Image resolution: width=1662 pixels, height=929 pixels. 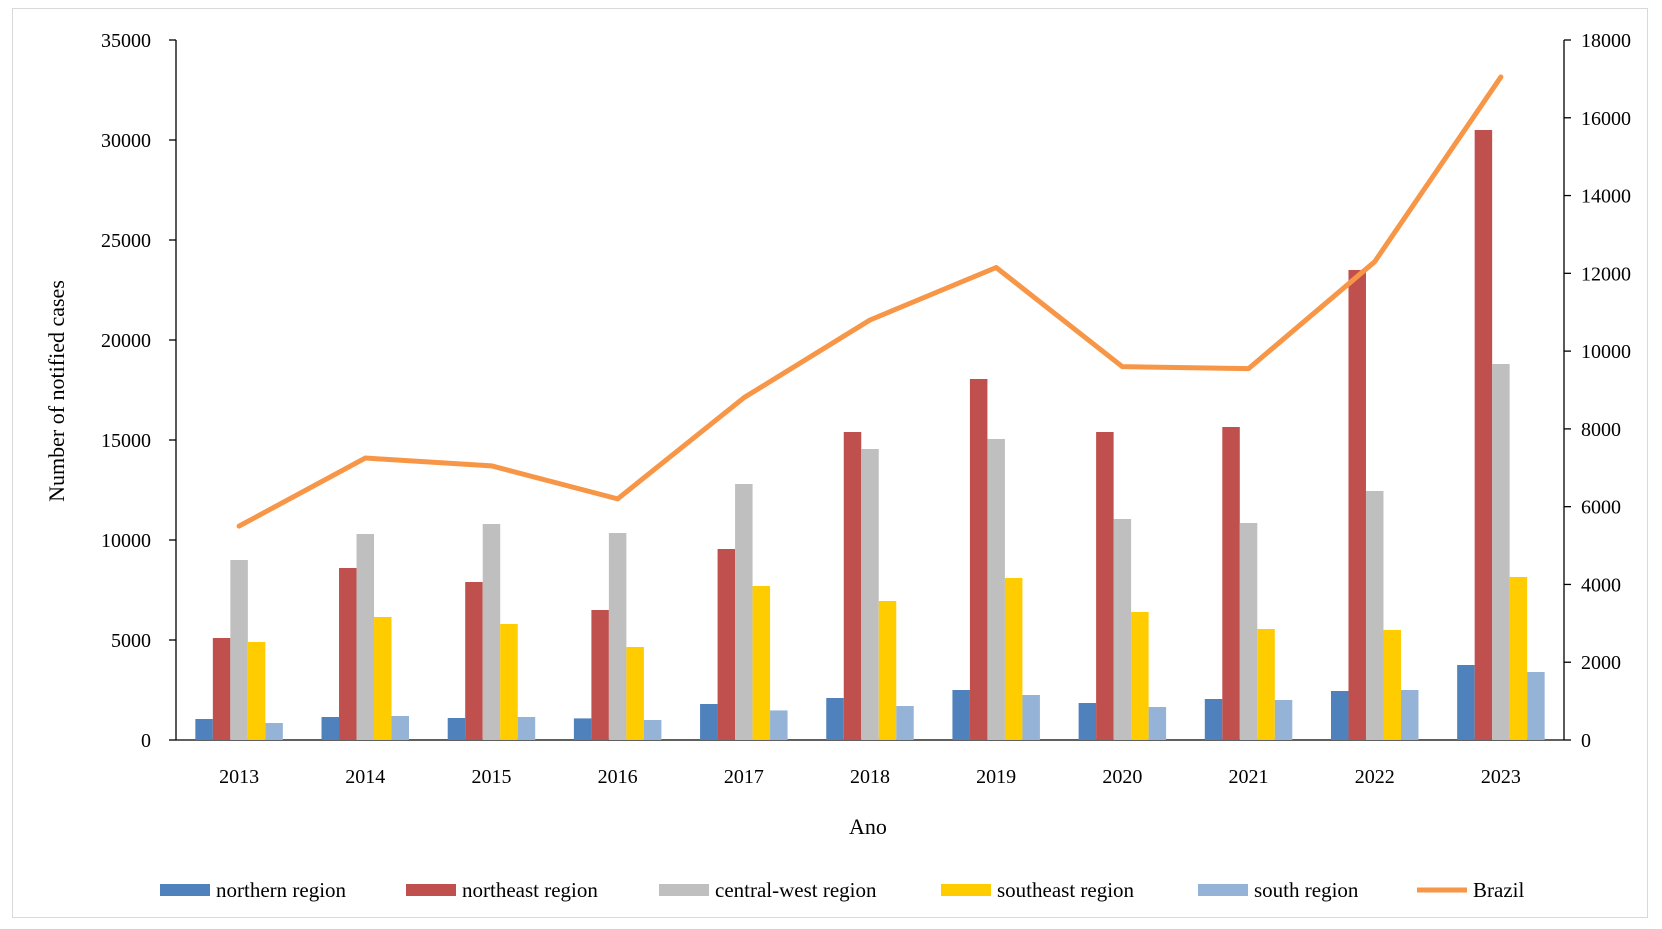 What do you see at coordinates (1601, 430) in the screenshot?
I see `y2-tick-label: 8000` at bounding box center [1601, 430].